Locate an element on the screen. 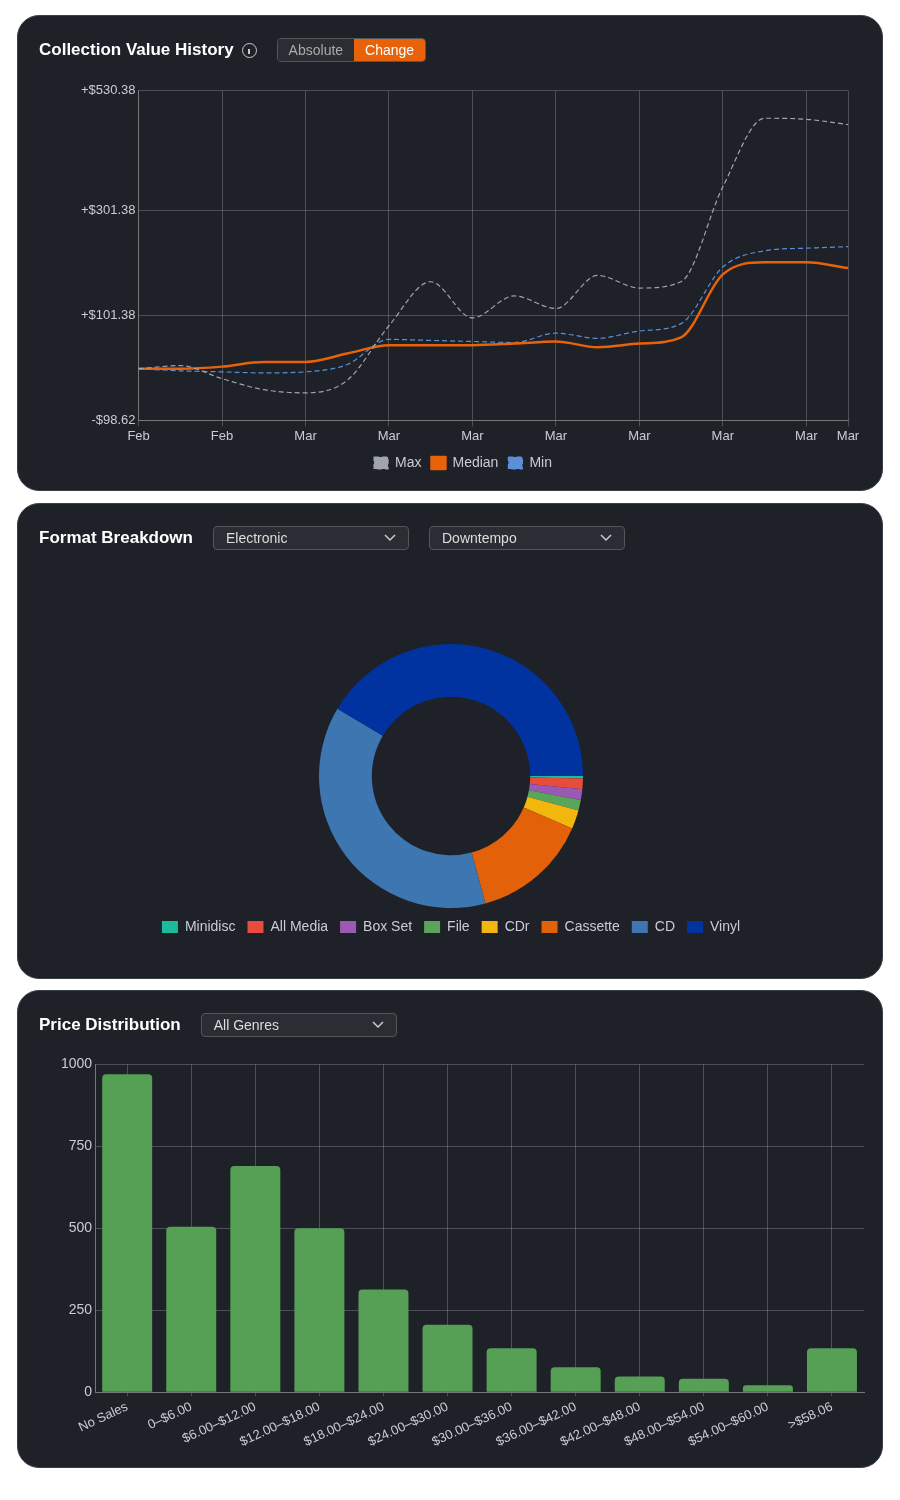  chart-title: Collection Value History is located at coordinates (136, 50).